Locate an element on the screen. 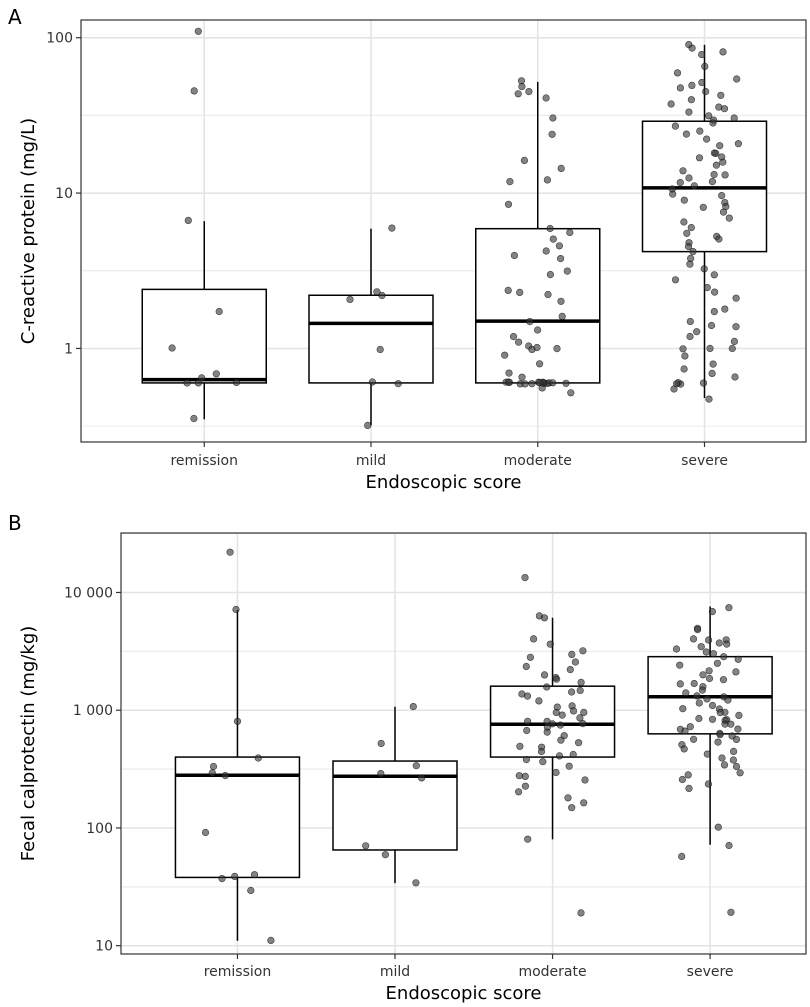 The height and width of the screenshot is (1007, 810). x-tick-label: moderate is located at coordinates (552, 972).